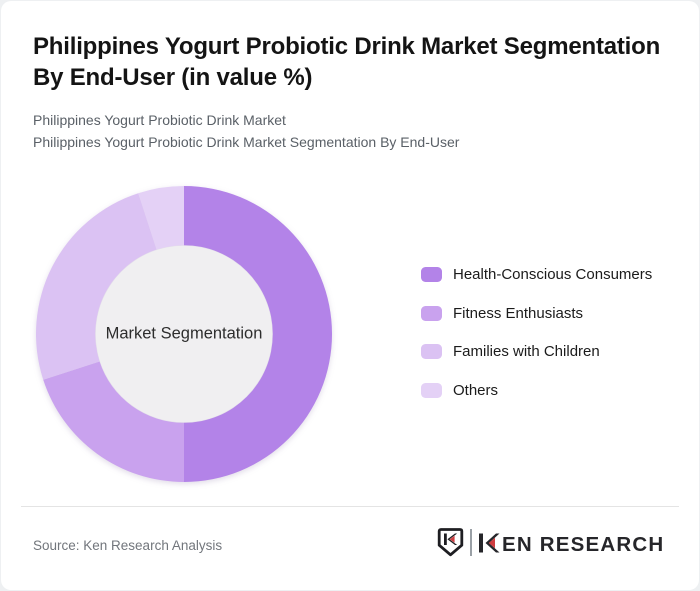 Image resolution: width=700 pixels, height=591 pixels. I want to click on legend-label: Health-Conscious Consumers, so click(553, 274).